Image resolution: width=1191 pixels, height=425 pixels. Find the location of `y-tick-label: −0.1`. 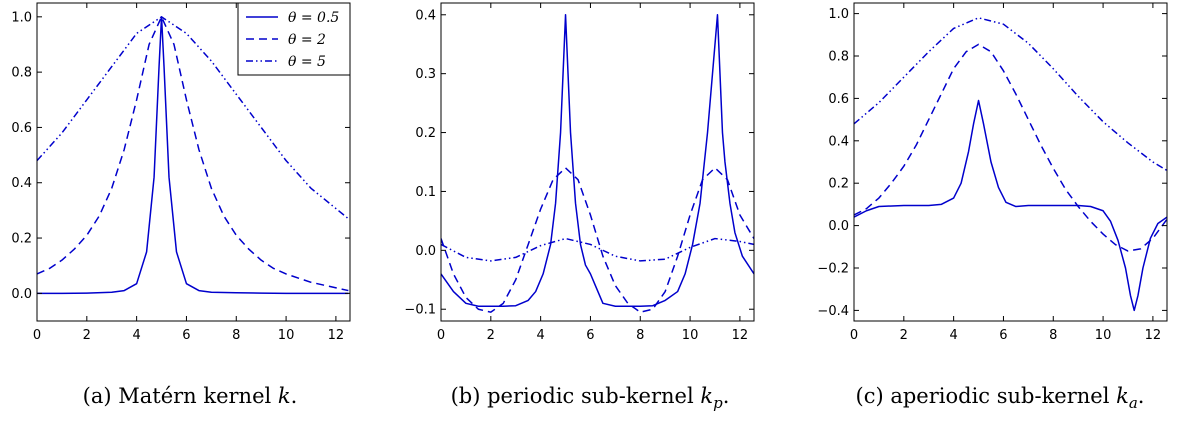

y-tick-label: −0.1 is located at coordinates (420, 310).